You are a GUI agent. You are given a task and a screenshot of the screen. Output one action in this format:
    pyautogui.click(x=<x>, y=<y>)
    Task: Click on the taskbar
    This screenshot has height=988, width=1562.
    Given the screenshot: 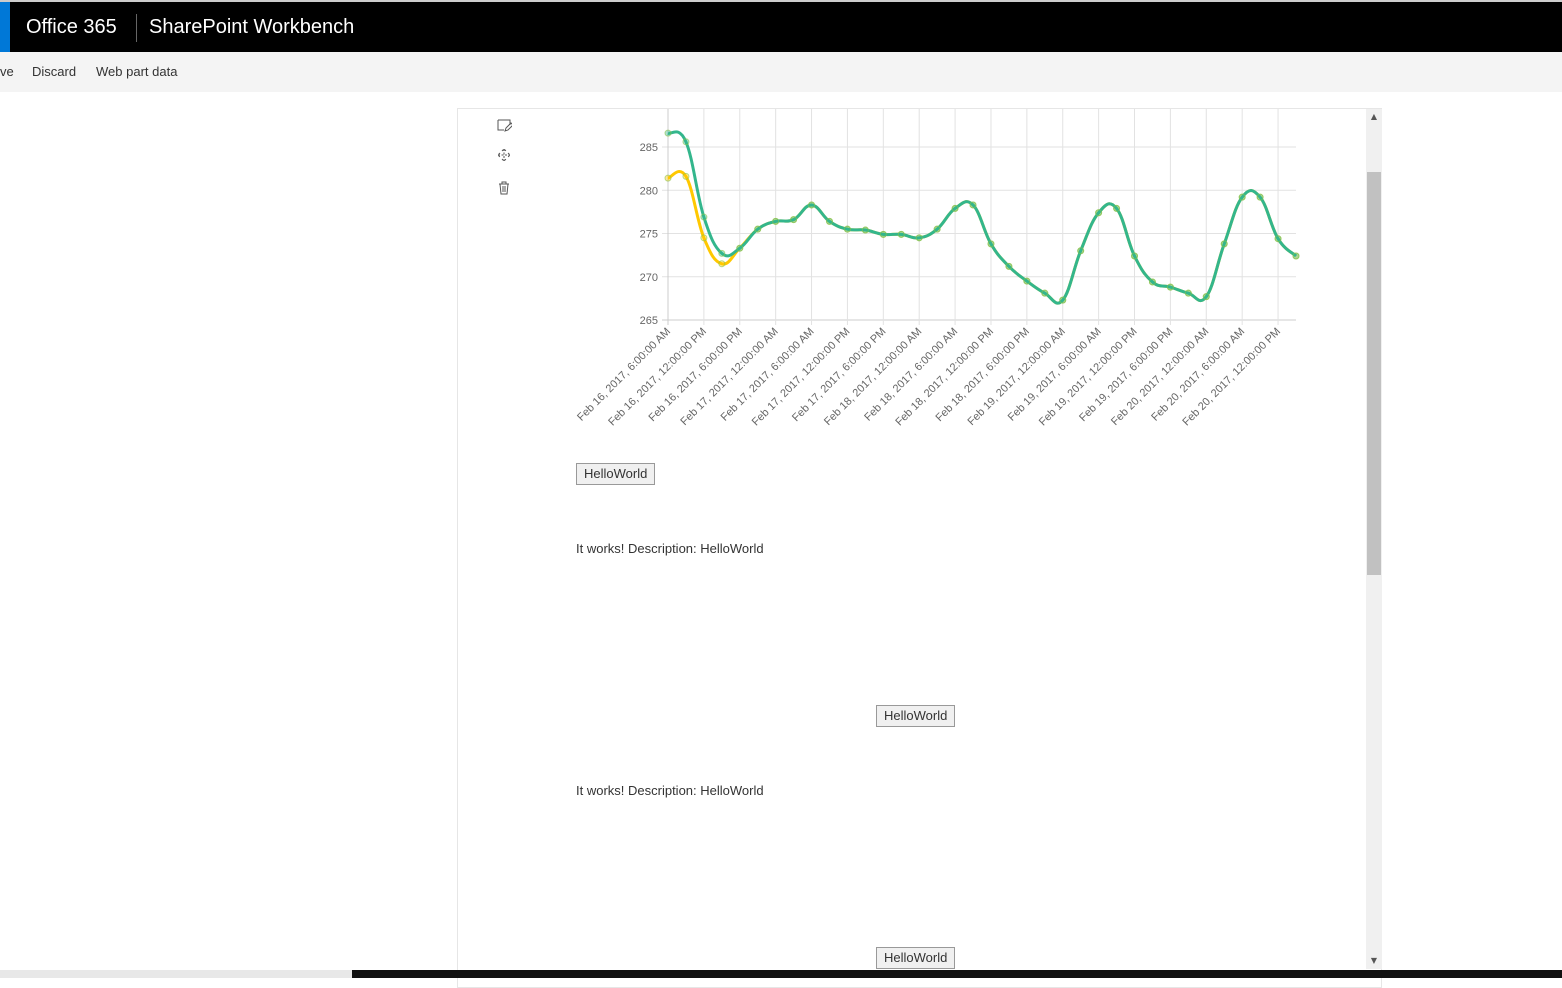 What is the action you would take?
    pyautogui.click(x=781, y=974)
    